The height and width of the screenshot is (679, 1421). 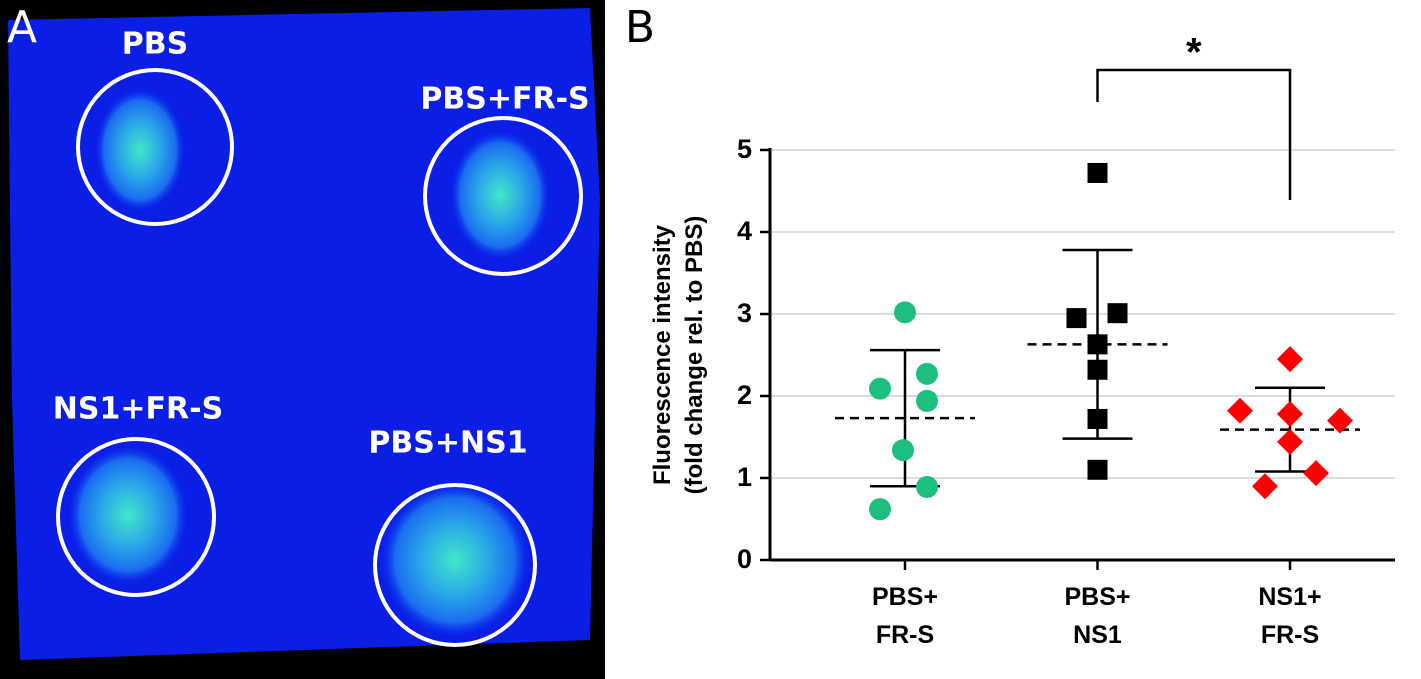 What do you see at coordinates (1289, 597) in the screenshot?
I see `x-tick-label-line: NS1+` at bounding box center [1289, 597].